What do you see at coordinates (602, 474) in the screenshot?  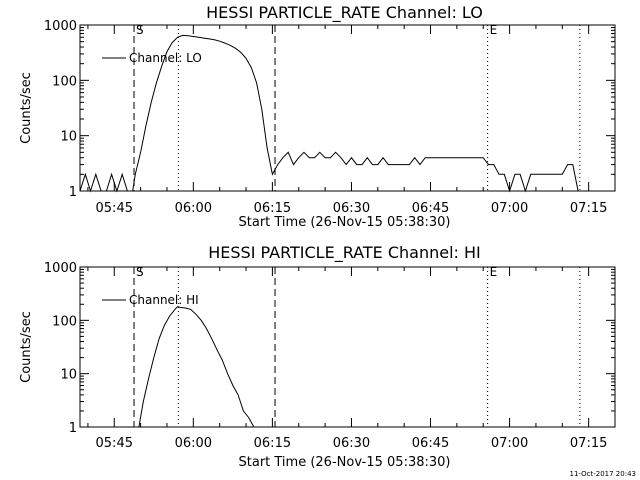 I see `footer-date: 11-Oct-2017 20:43` at bounding box center [602, 474].